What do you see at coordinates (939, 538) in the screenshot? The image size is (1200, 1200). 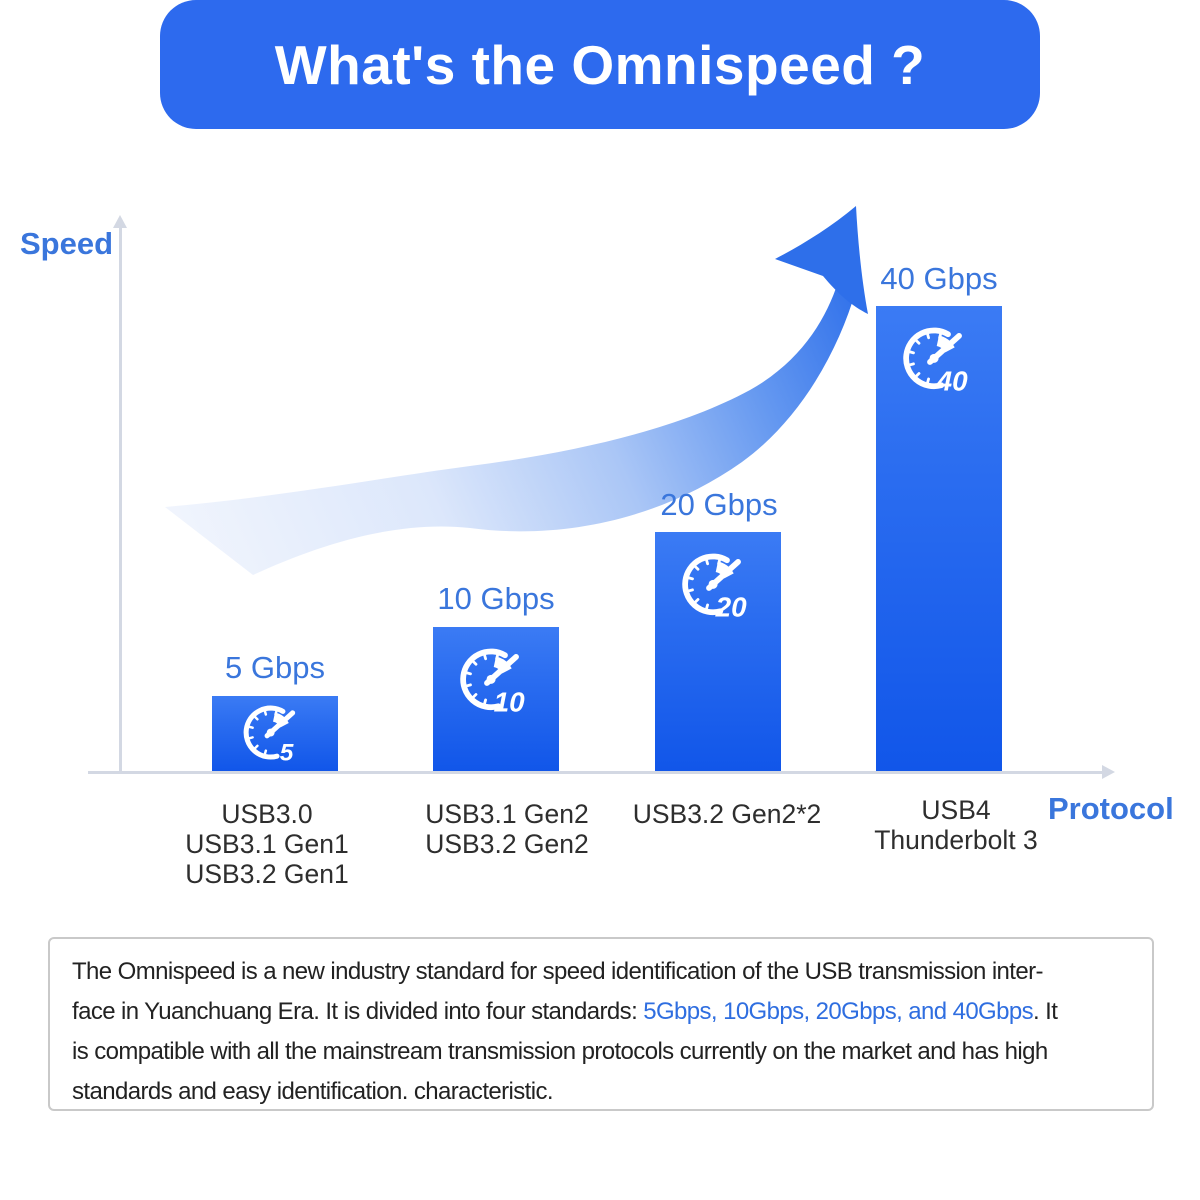 I see `bar-40gbps: 40` at bounding box center [939, 538].